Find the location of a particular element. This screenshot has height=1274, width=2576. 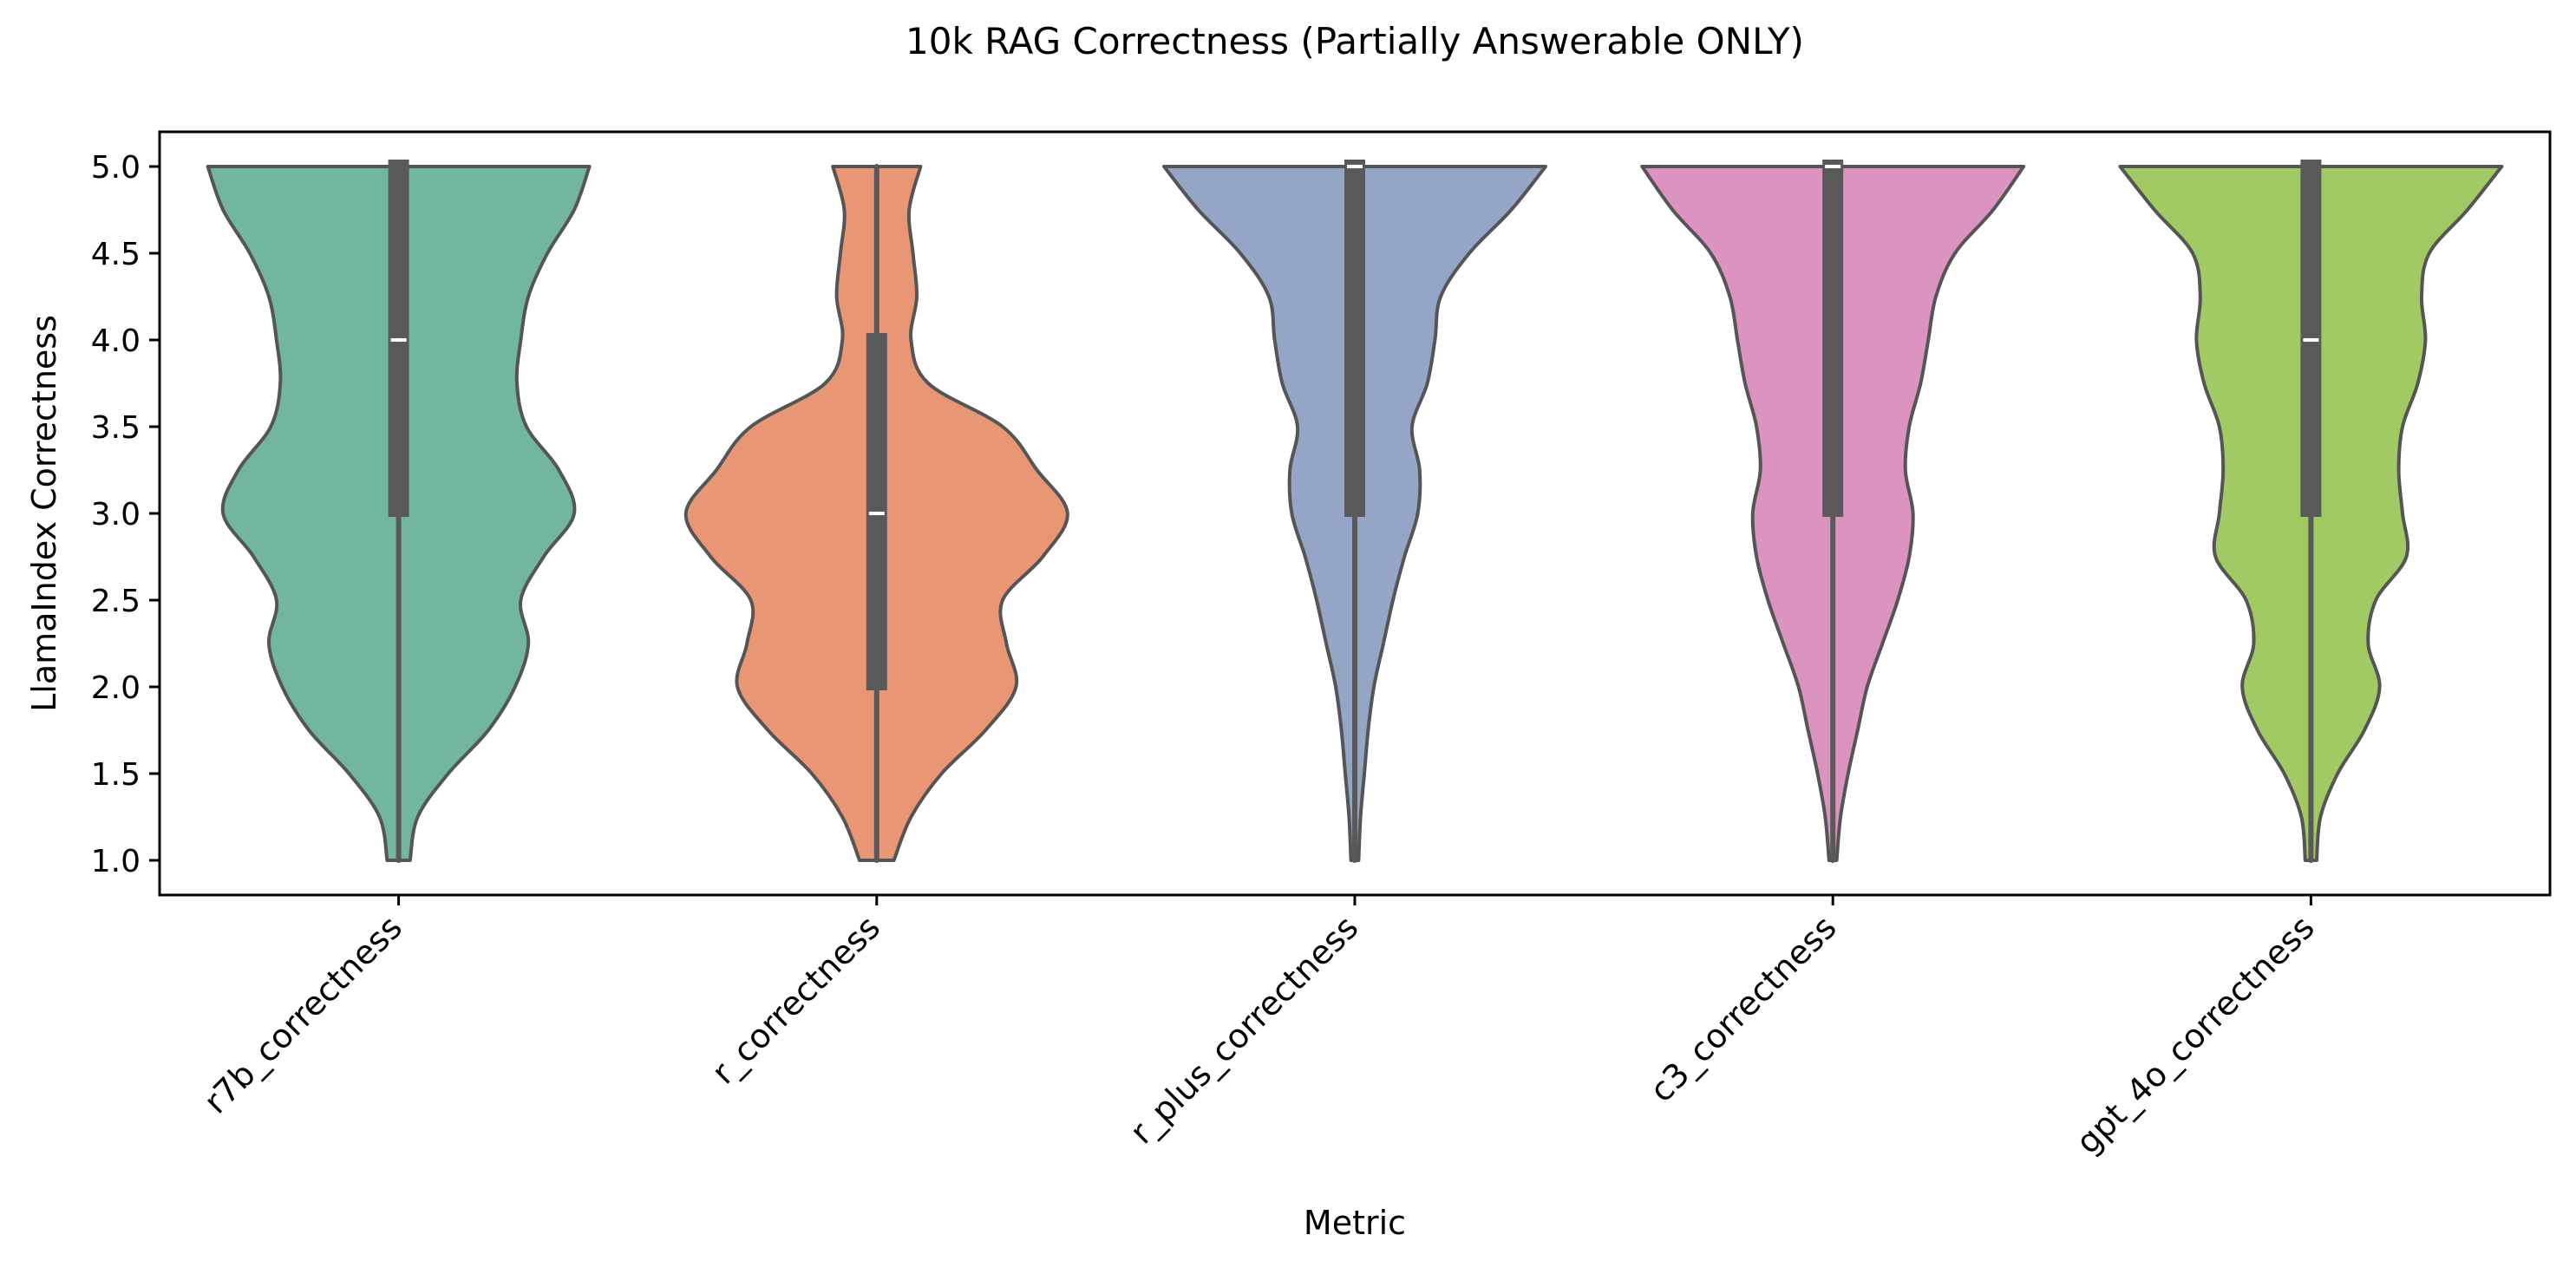

y-tick-label: 1.0 is located at coordinates (116, 862).